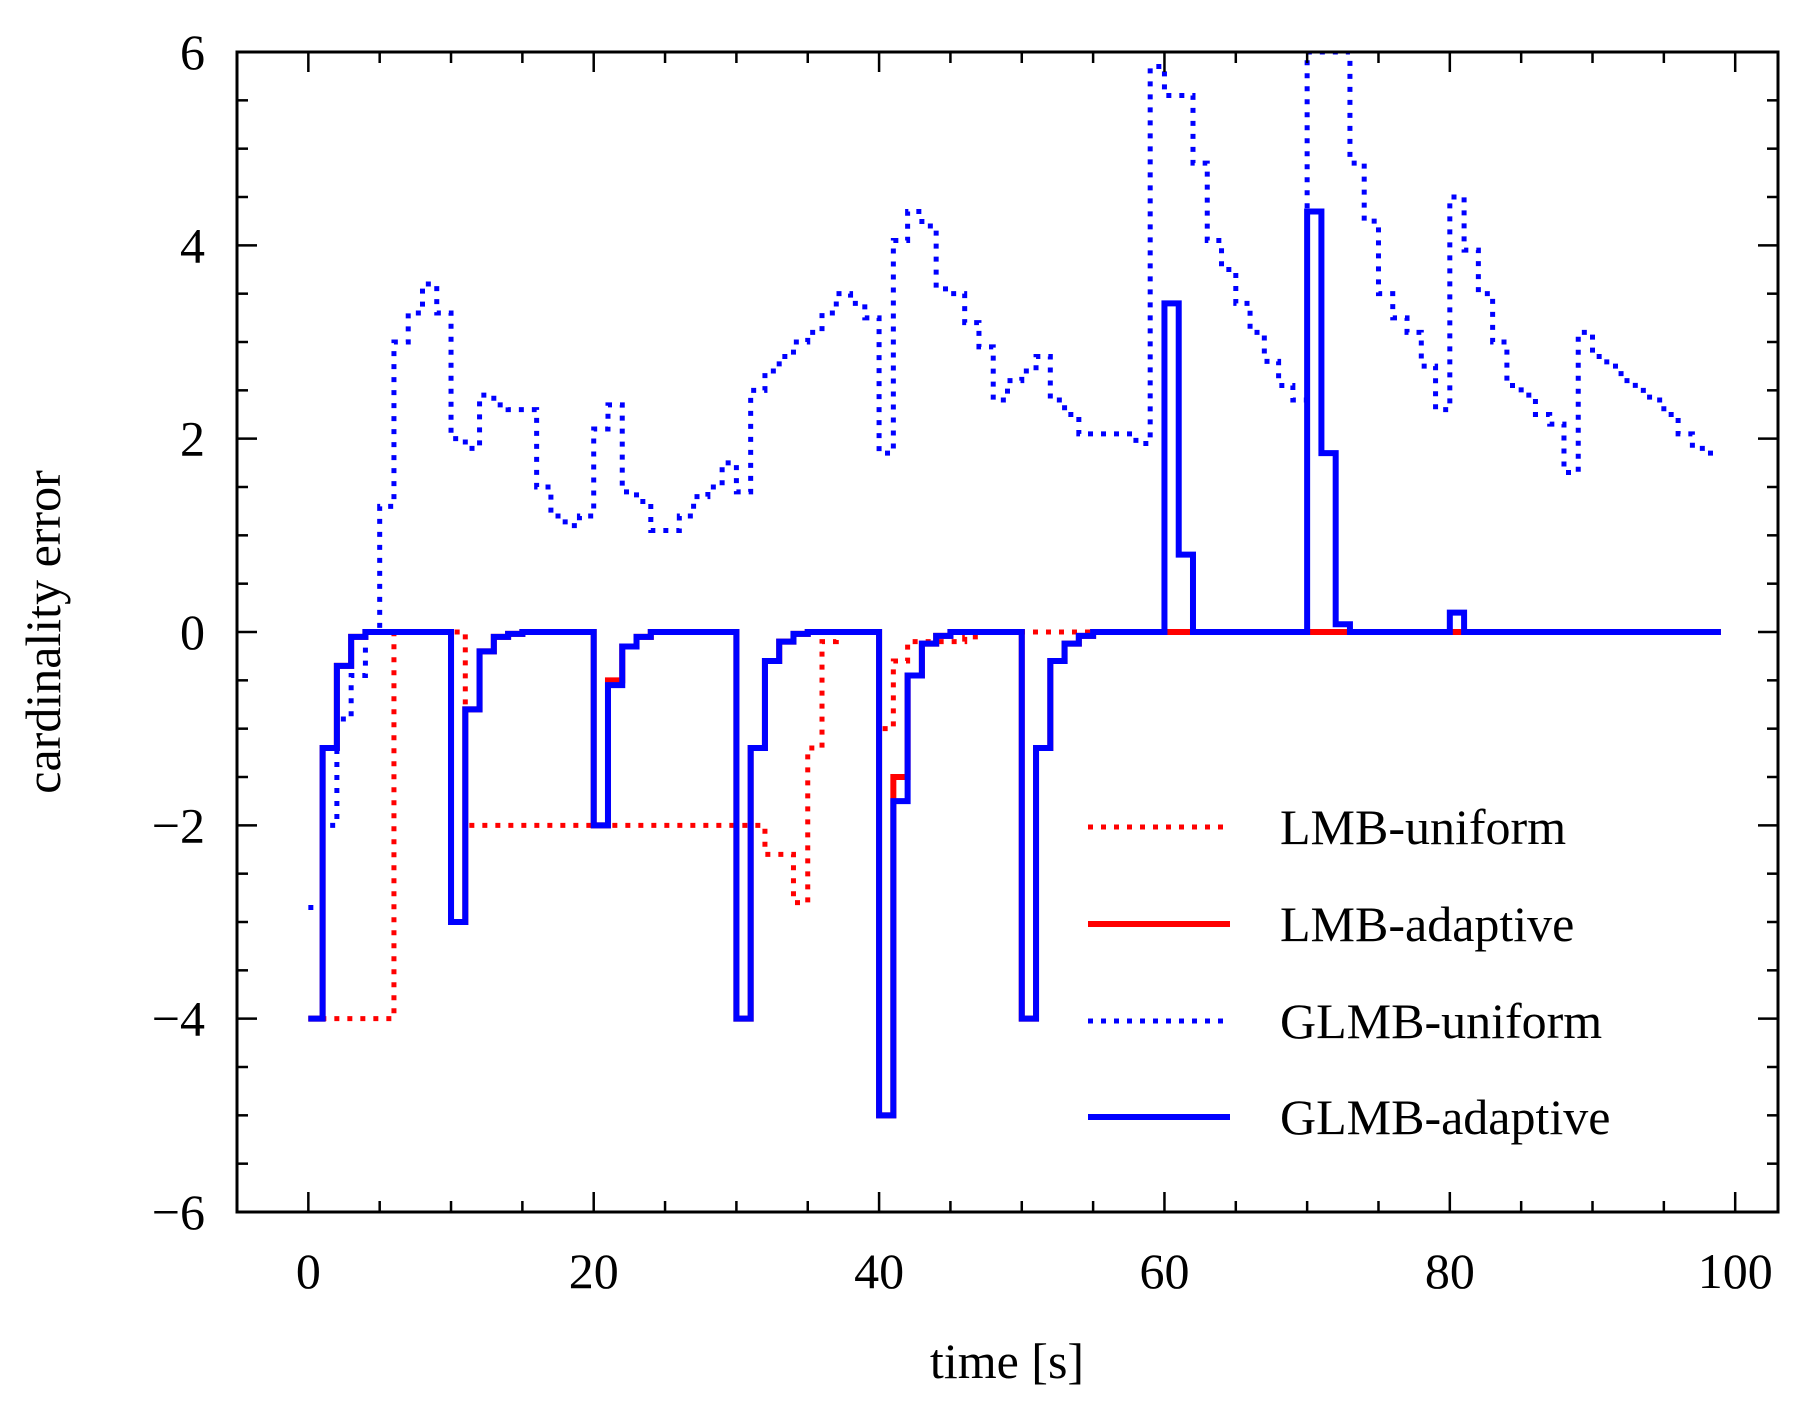 The height and width of the screenshot is (1418, 1801). I want to click on legend-label-lmb-uniform: LMB-uniform, so click(1423, 827).